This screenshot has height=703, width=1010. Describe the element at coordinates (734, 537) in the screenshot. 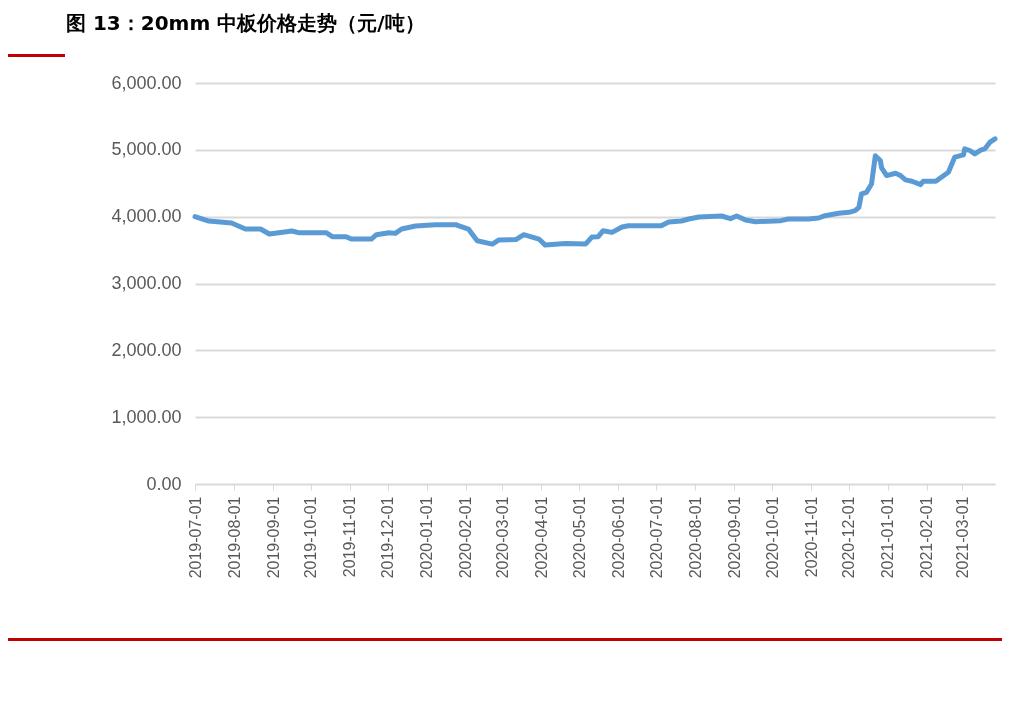

I see `x-tick-label: 2020-09-01` at that location.